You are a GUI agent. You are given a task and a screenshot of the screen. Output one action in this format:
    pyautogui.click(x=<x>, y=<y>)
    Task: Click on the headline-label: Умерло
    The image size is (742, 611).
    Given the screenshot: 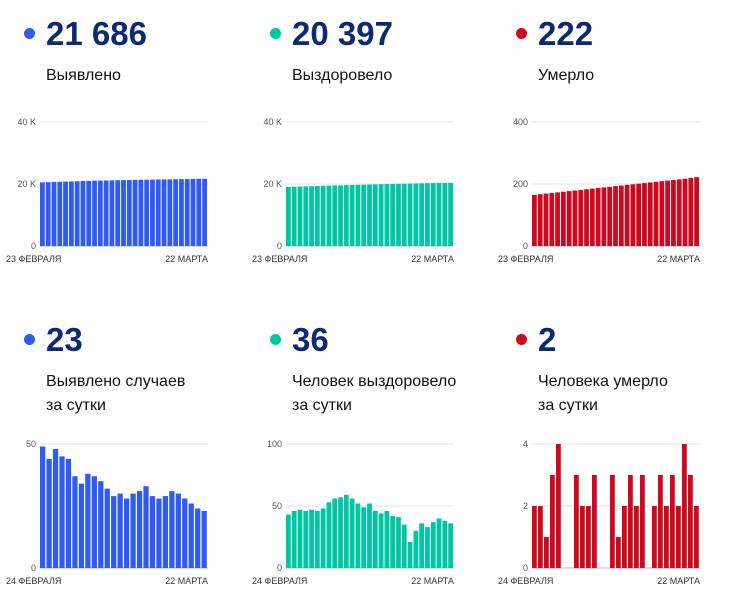 What is the action you would take?
    pyautogui.click(x=566, y=76)
    